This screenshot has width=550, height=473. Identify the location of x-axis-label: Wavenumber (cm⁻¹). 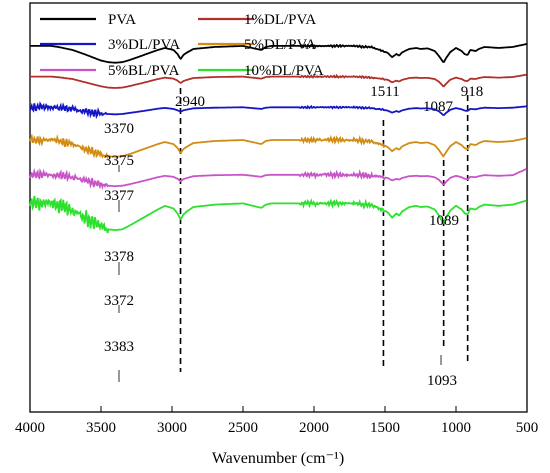
(278, 458).